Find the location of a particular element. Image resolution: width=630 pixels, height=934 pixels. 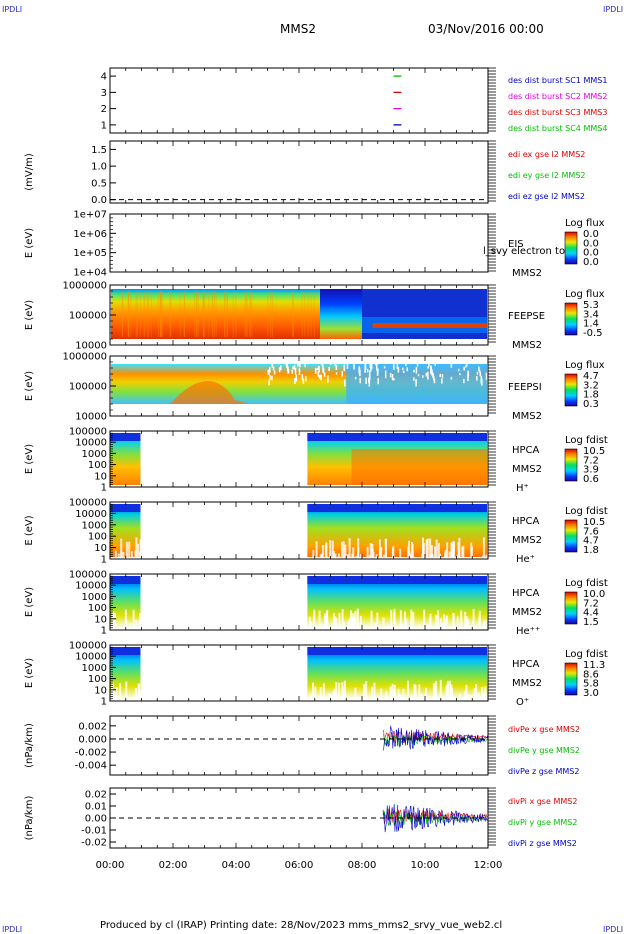

legend-entry: des dist burst SC3 MMS3 is located at coordinates (557, 112).